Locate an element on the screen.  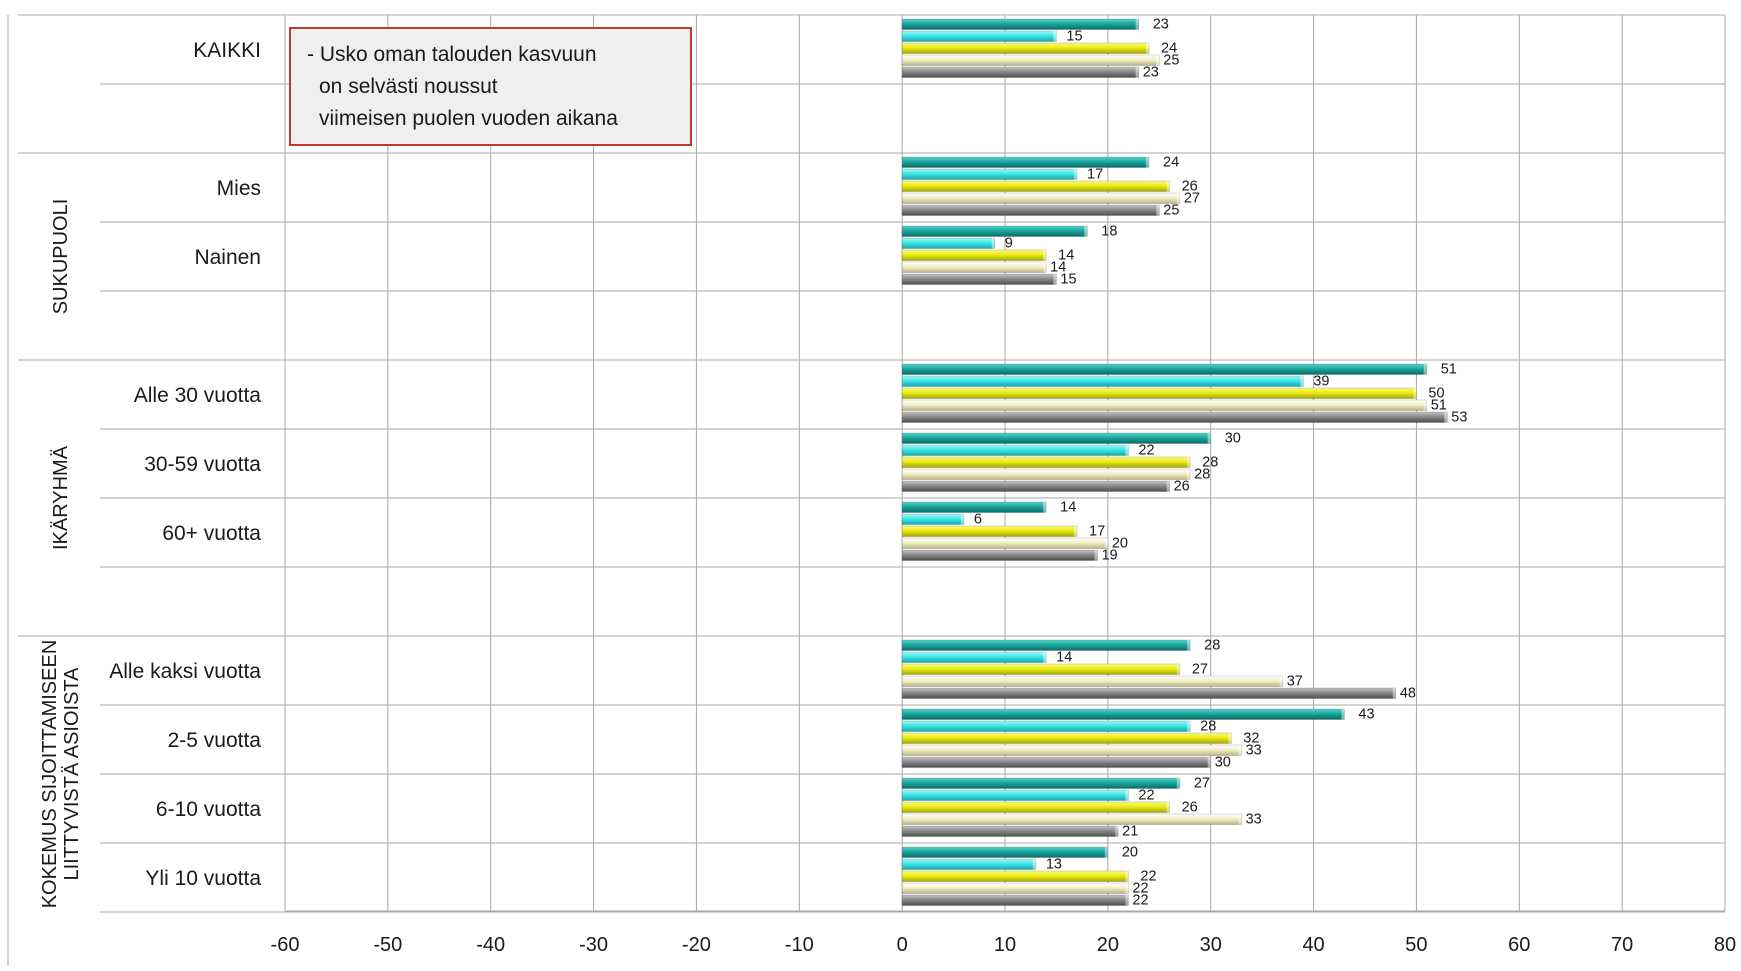
data-label: 6 is located at coordinates (978, 520).